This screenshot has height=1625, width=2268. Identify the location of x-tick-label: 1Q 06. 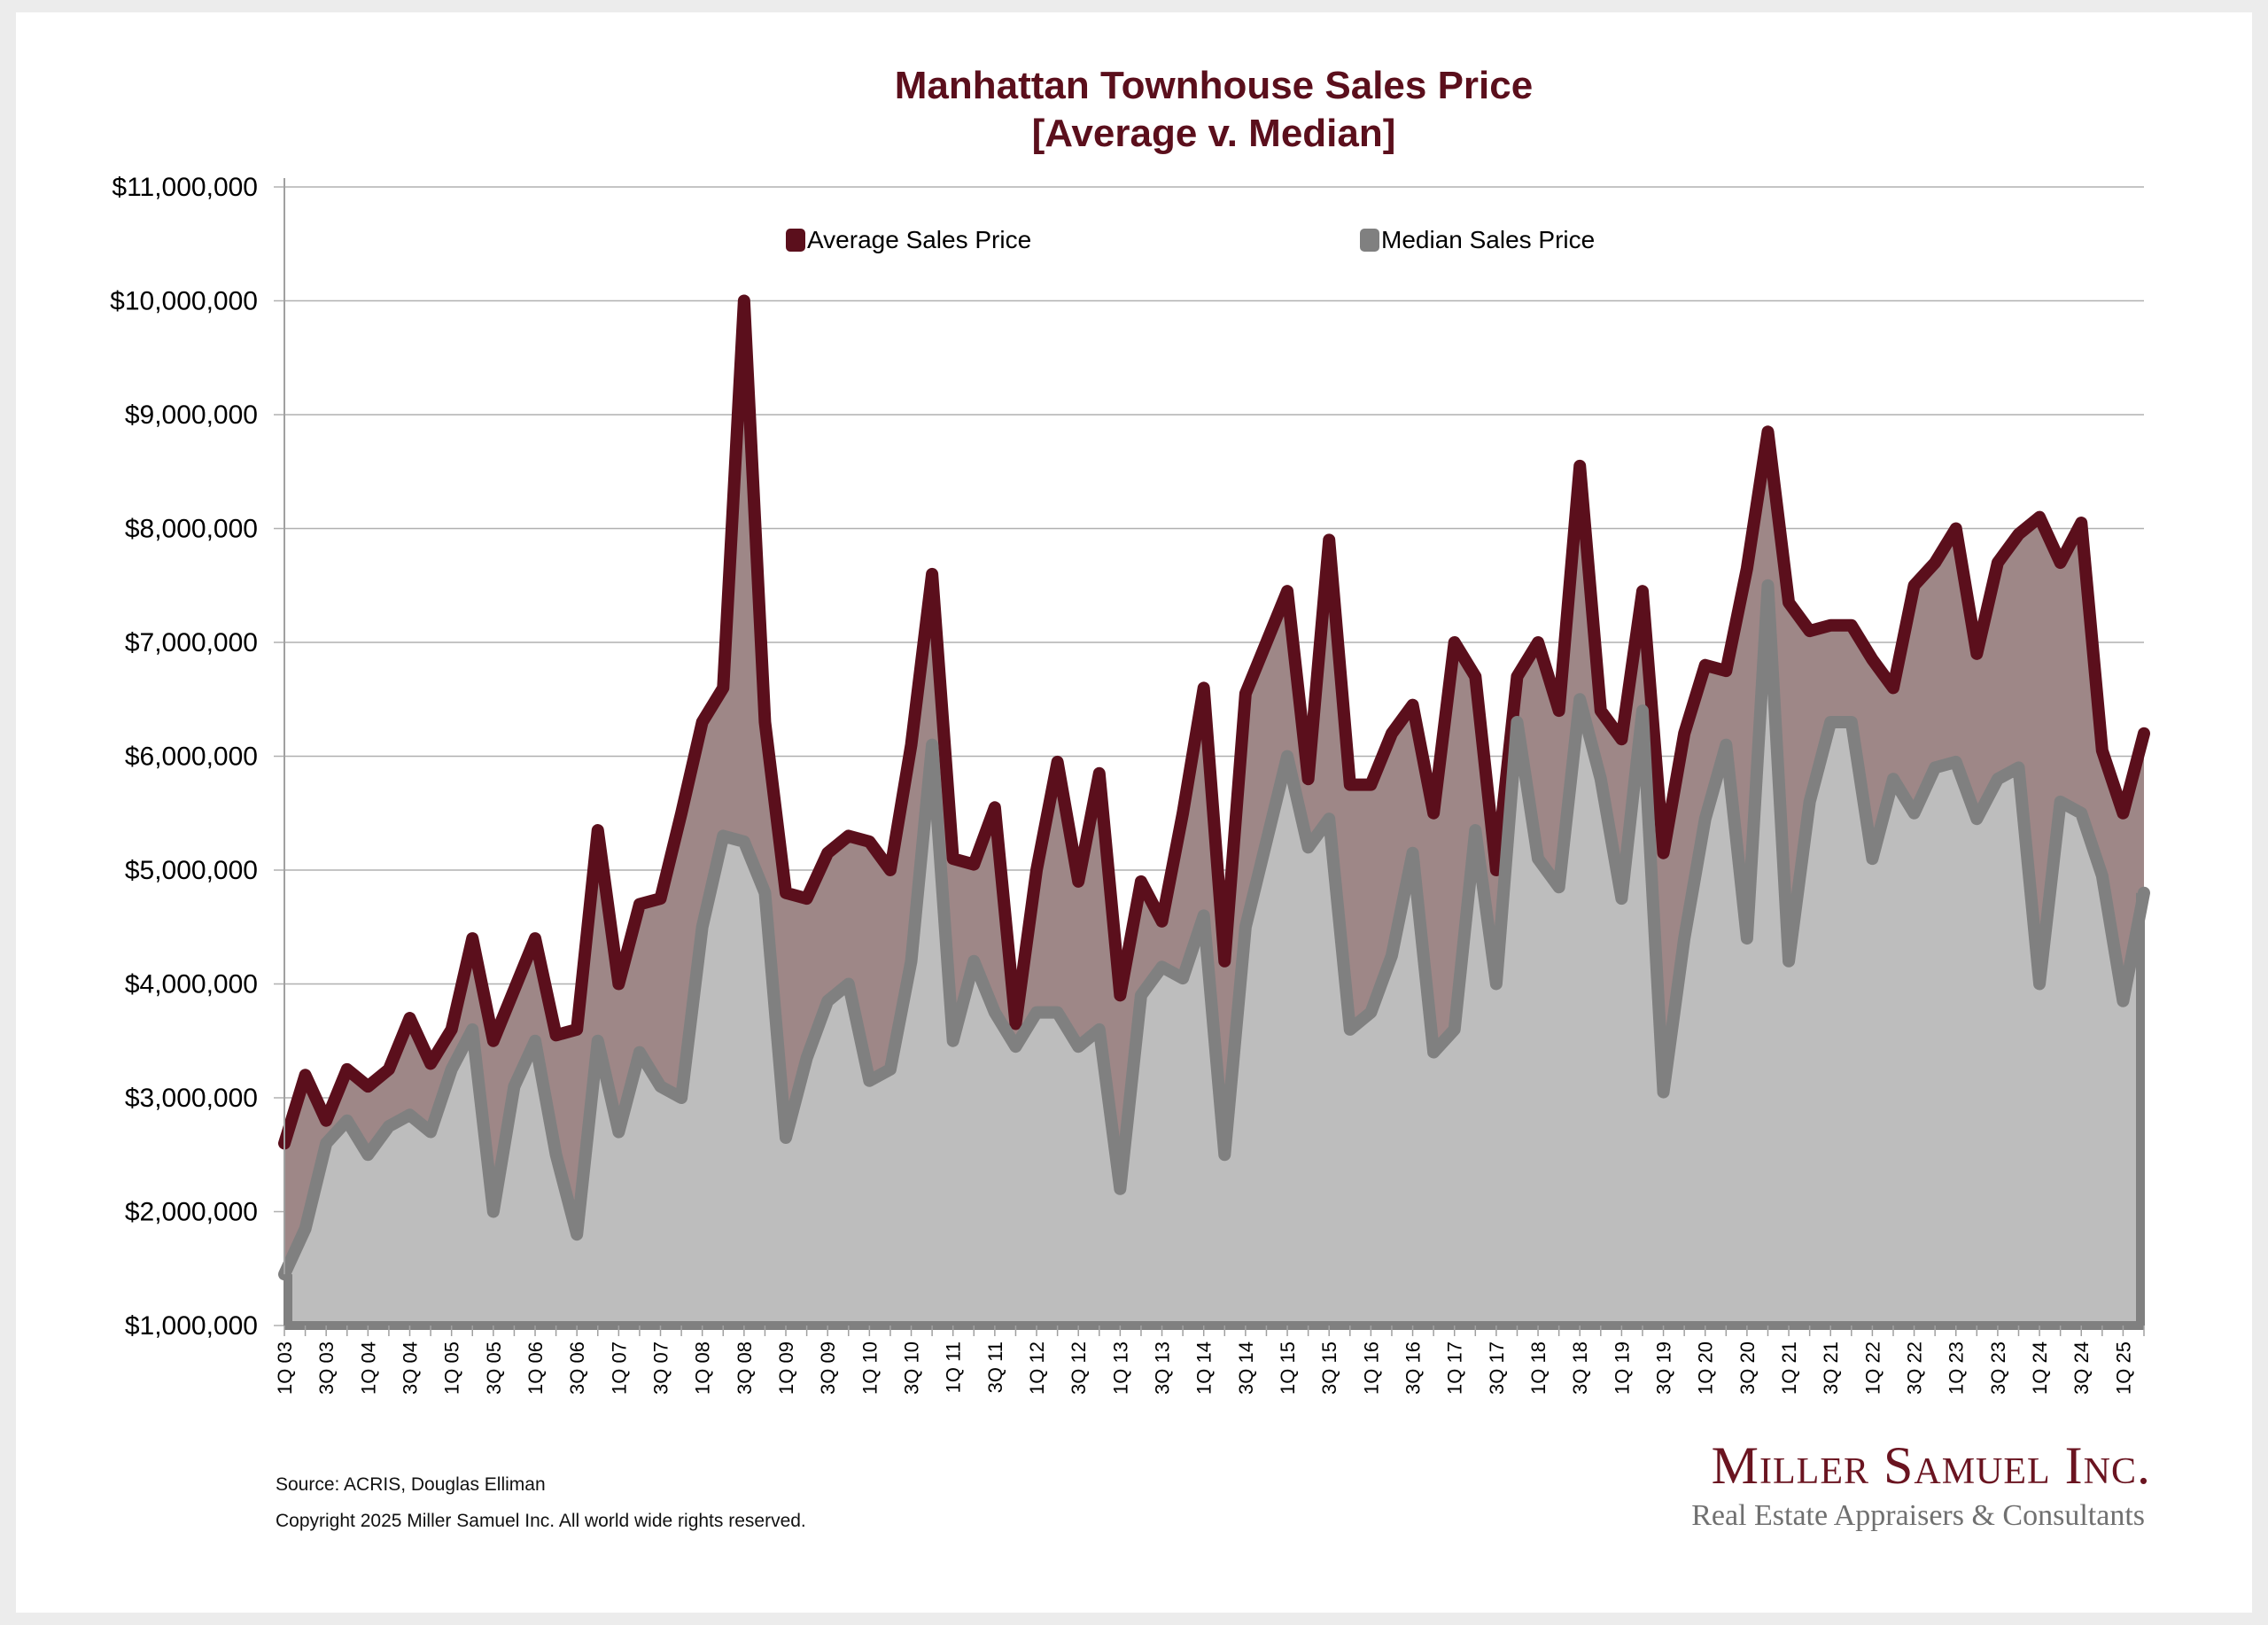
(535, 1368).